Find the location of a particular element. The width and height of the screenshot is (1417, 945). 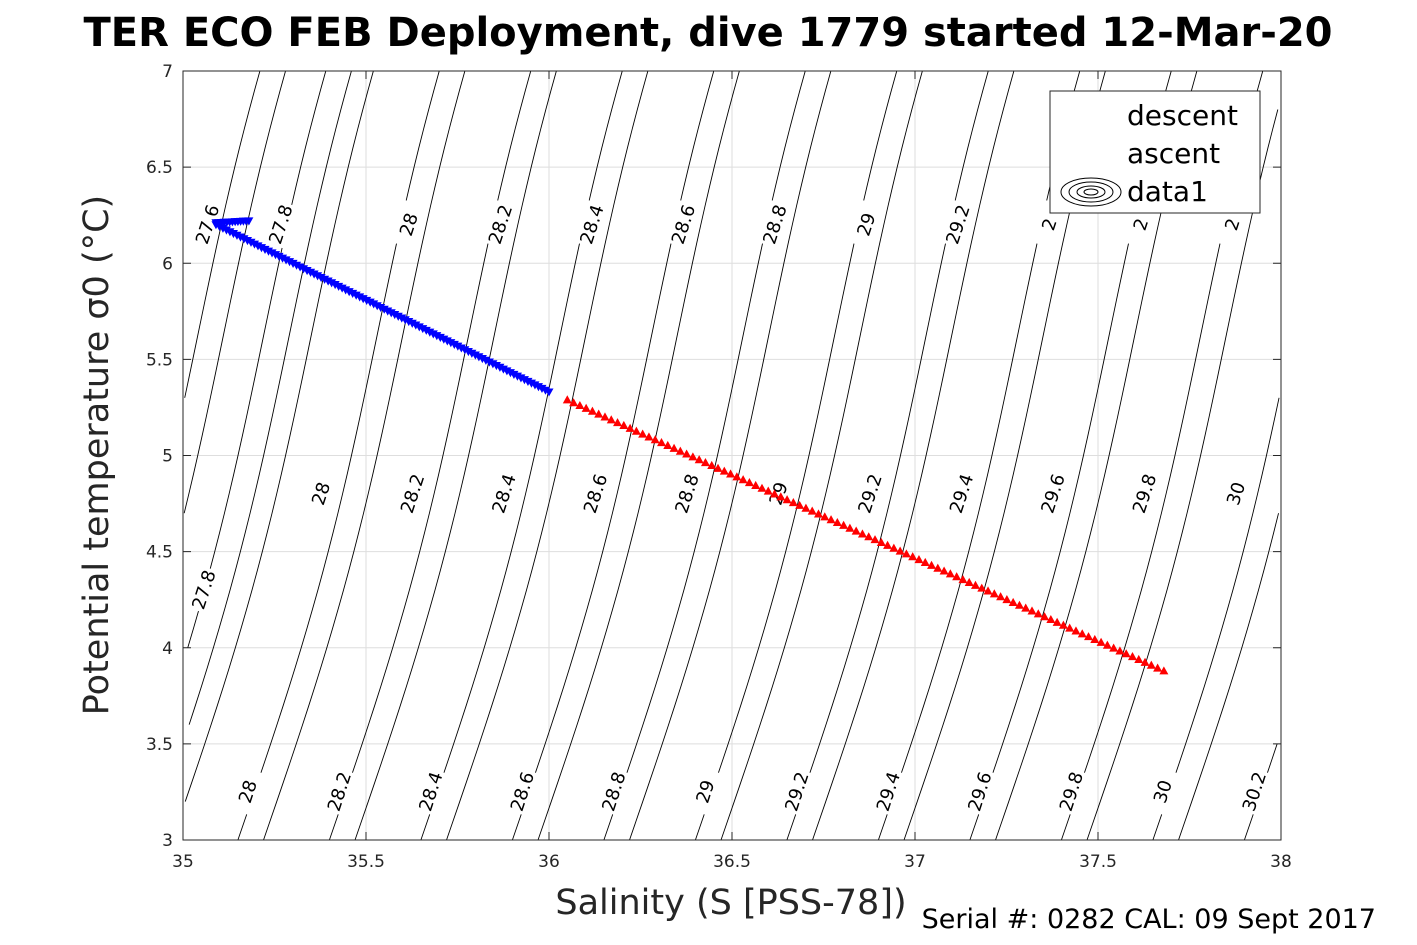

legend-label: ascent is located at coordinates (1173, 153).